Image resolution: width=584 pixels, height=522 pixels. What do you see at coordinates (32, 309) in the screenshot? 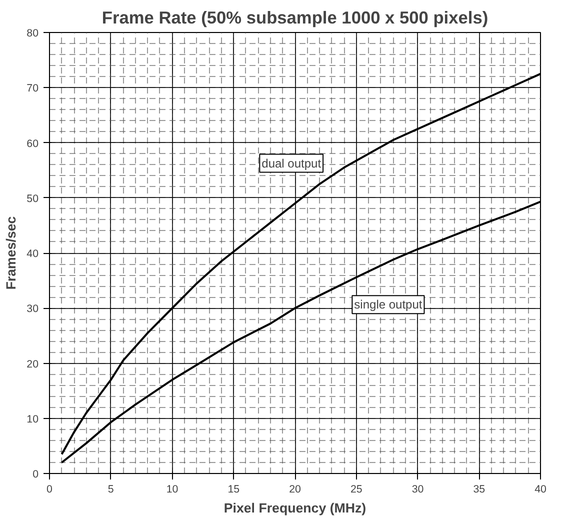
I see `y-tick-label: 30` at bounding box center [32, 309].